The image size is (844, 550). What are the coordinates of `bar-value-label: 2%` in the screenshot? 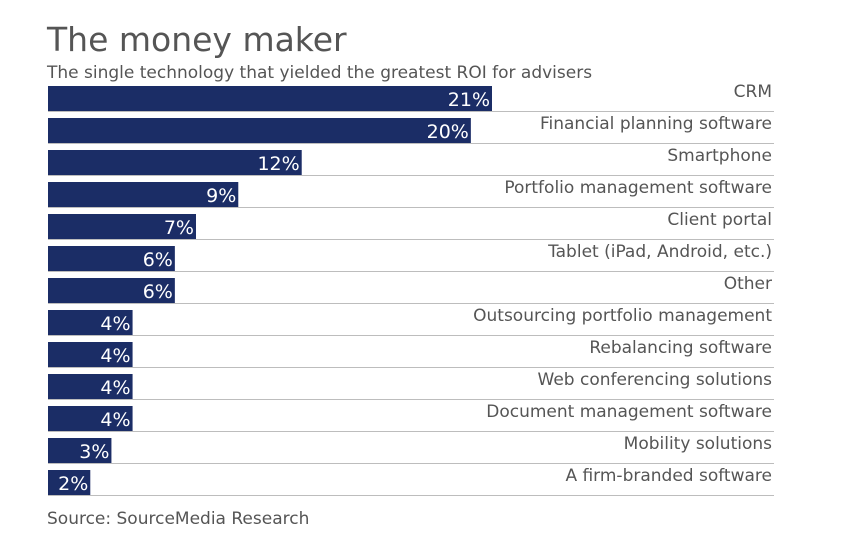 It's located at (73, 484).